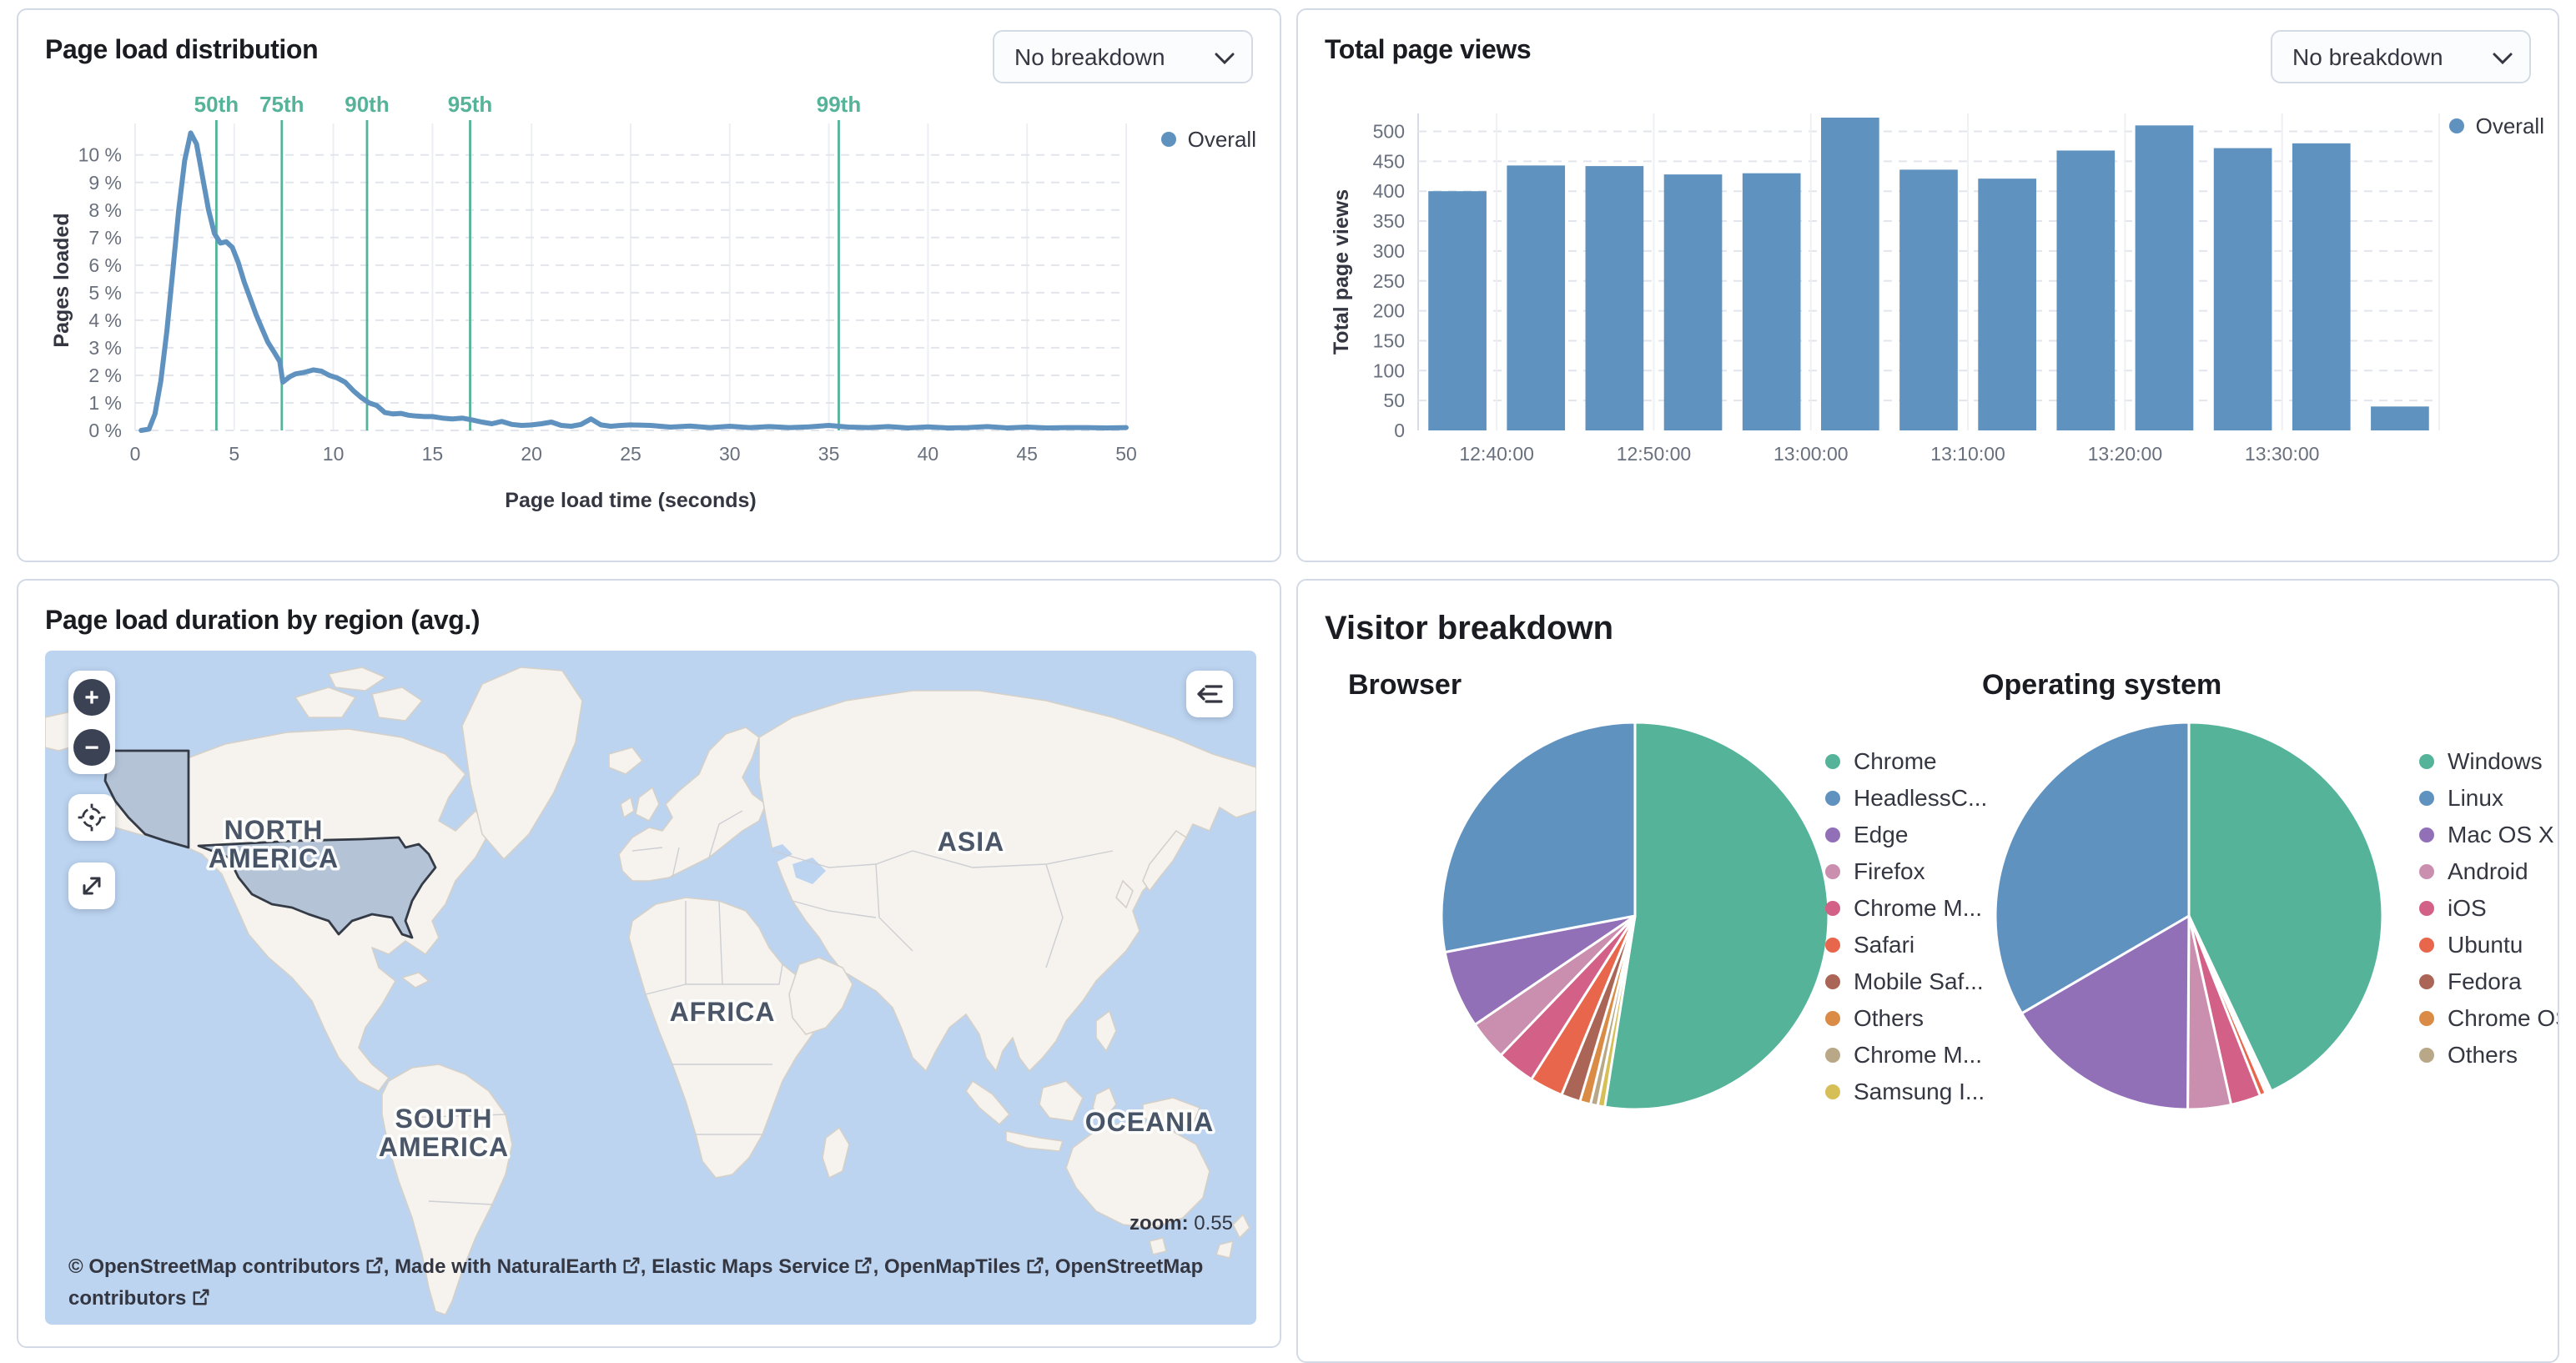  Describe the element at coordinates (1496, 454) in the screenshot. I see `svg-text: 12:40:00` at that location.